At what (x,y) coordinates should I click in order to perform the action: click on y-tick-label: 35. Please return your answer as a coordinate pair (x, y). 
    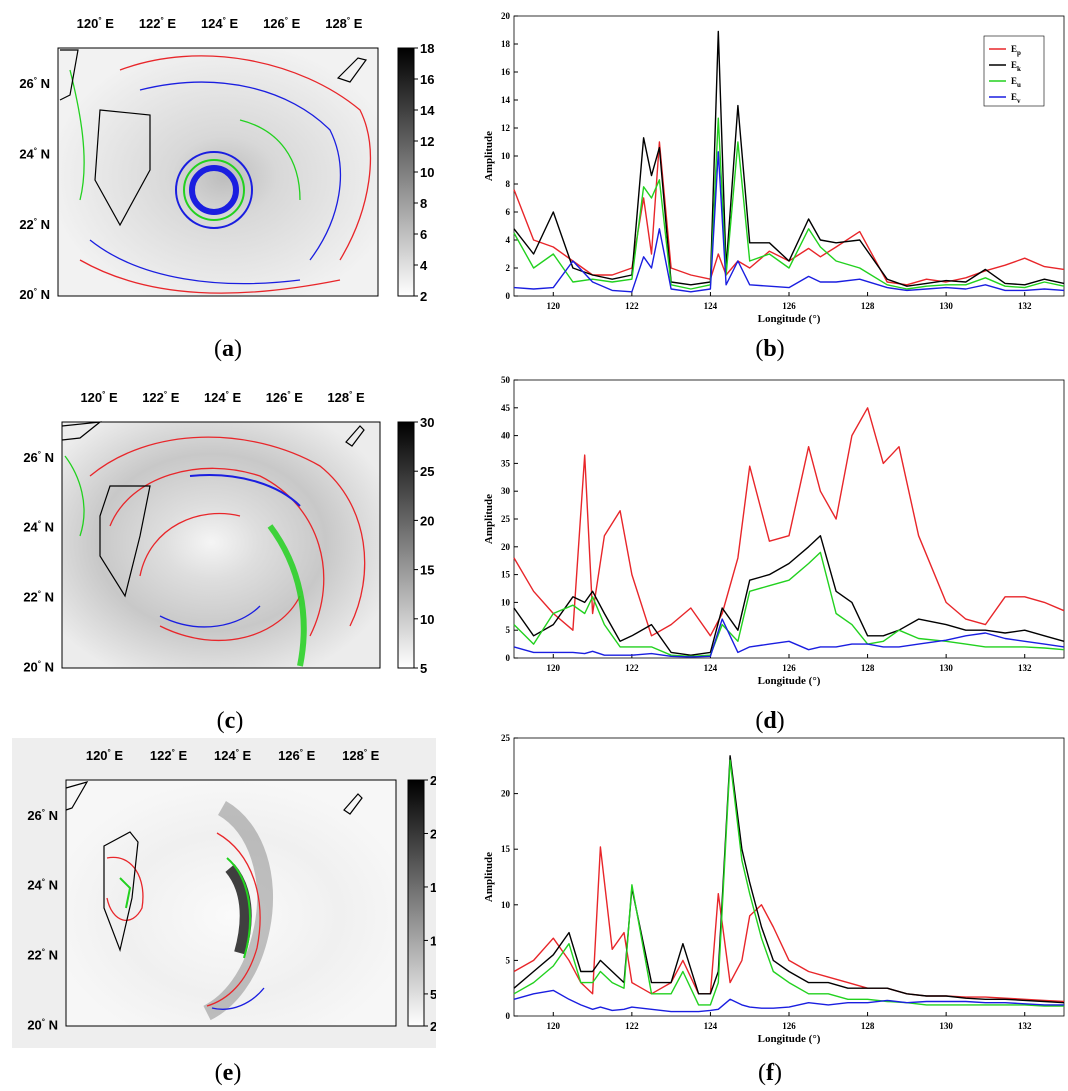
    Looking at the image, I should click on (506, 463).